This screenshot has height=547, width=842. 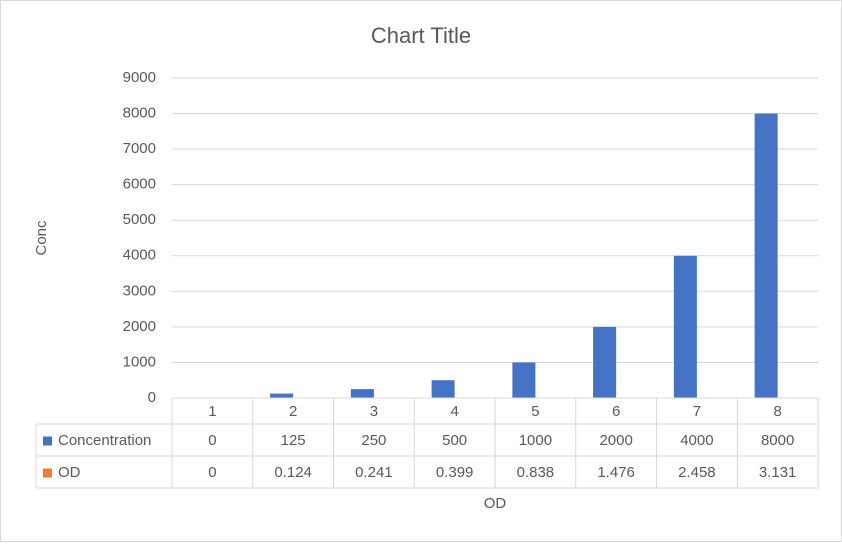 I want to click on y-tick-label: 4000, so click(x=139, y=255).